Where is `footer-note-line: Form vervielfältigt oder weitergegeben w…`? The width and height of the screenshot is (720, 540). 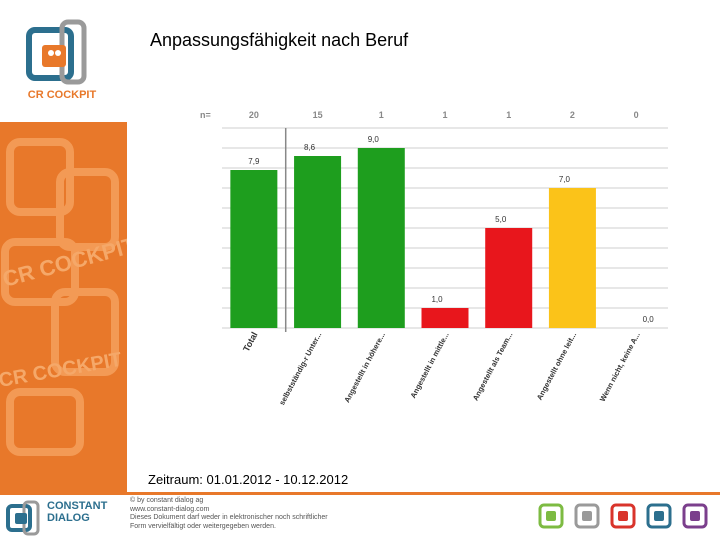 footer-note-line: Form vervielfältigt oder weitergegeben w… is located at coordinates (203, 526).